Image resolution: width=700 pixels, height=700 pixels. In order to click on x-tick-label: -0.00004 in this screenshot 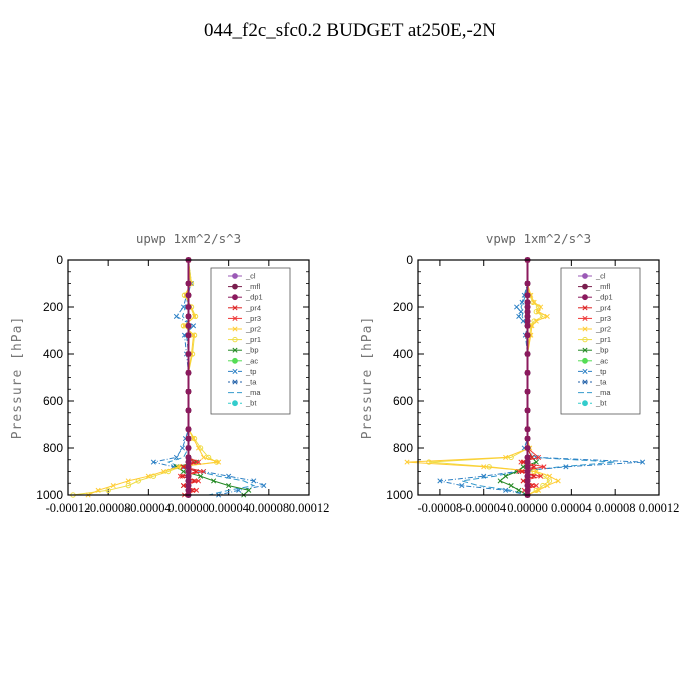, I will do `click(149, 508)`.